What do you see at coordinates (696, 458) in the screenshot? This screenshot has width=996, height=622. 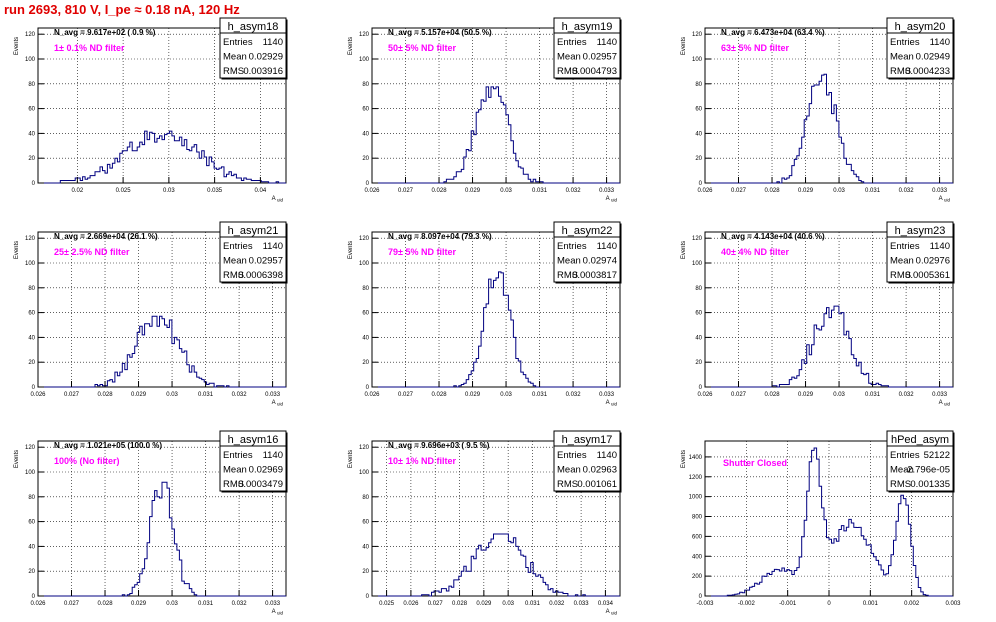 I see `y-tick-label: 1400` at bounding box center [696, 458].